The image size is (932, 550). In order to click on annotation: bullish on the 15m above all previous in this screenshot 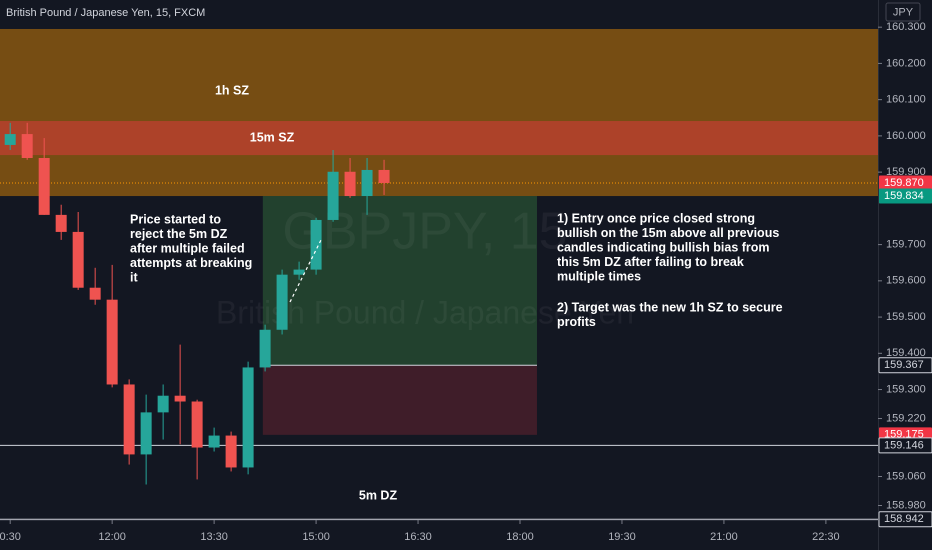, I will do `click(668, 233)`.